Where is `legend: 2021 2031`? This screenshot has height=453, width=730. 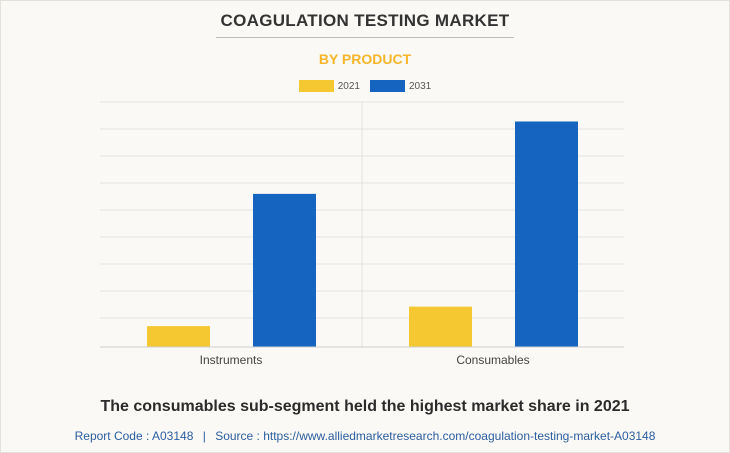
legend: 2021 2031 is located at coordinates (365, 86).